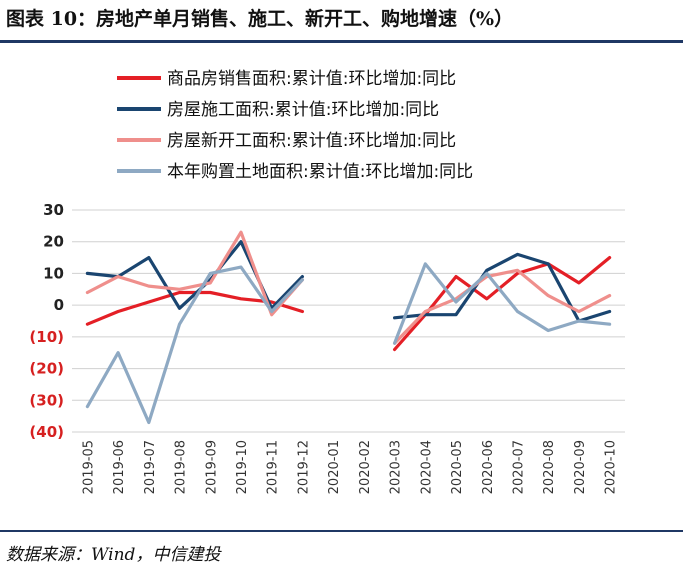  What do you see at coordinates (53, 210) in the screenshot?
I see `y-tick-label: 30` at bounding box center [53, 210].